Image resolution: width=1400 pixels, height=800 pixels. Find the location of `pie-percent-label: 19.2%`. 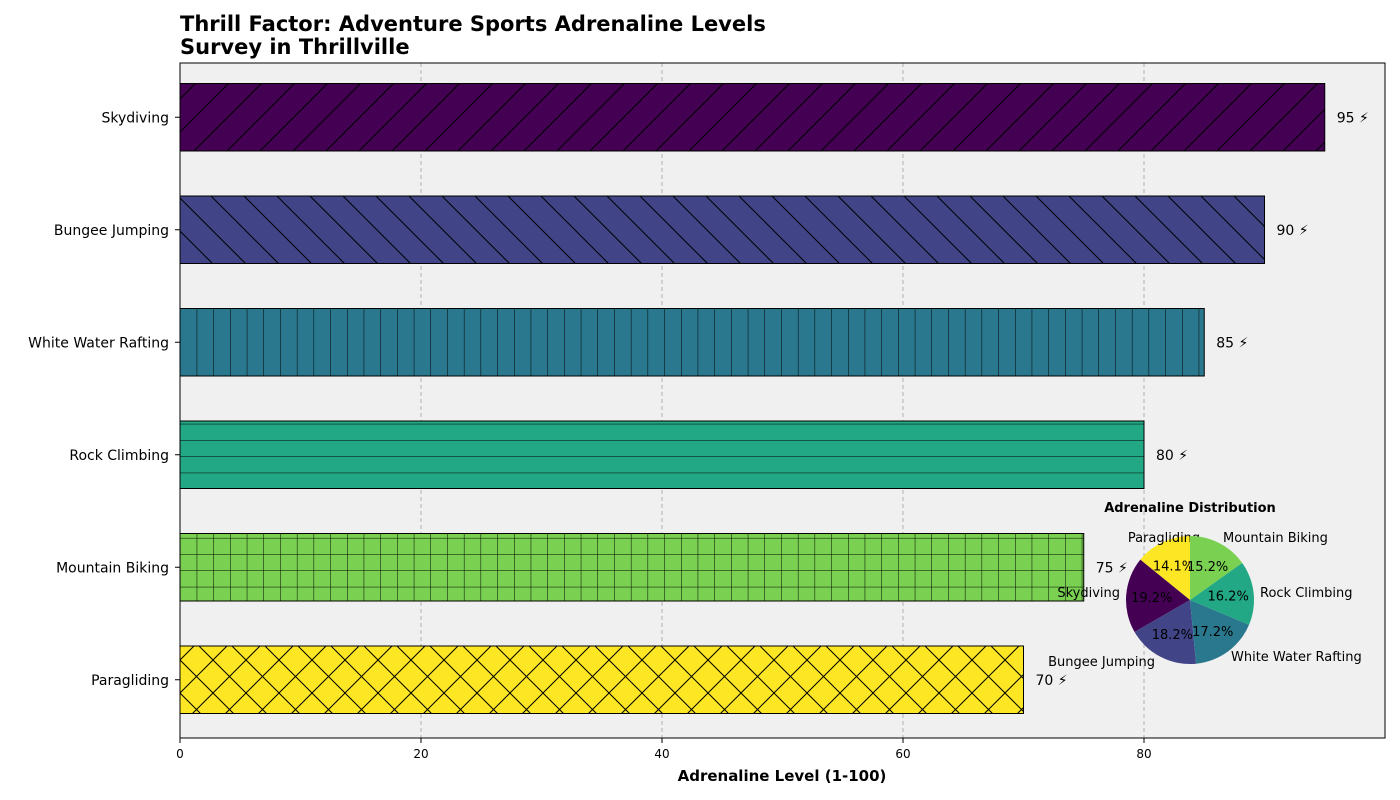

pie-percent-label: 19.2% is located at coordinates (1151, 598).